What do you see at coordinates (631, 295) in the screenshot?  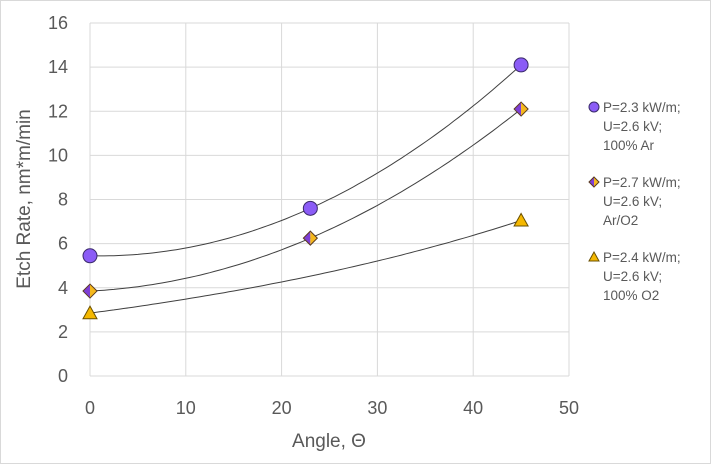 I see `legend-label-line: 100% O2` at bounding box center [631, 295].